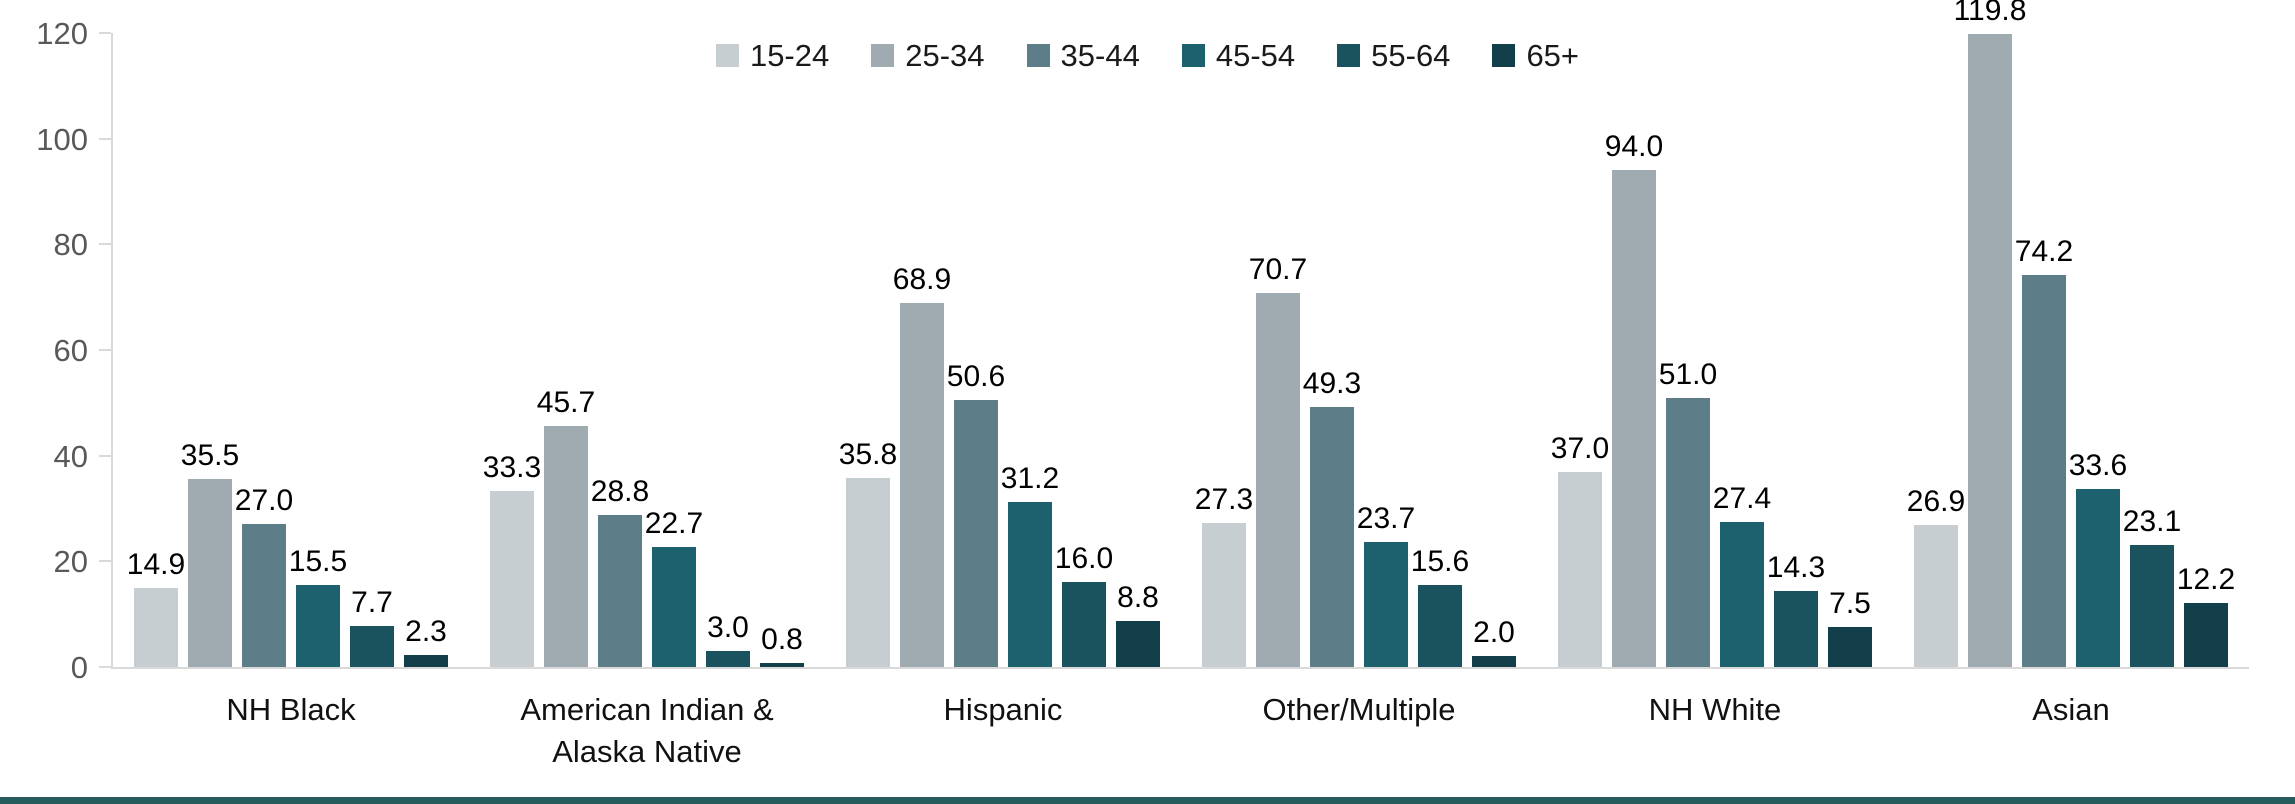 This screenshot has height=804, width=2295. Describe the element at coordinates (210, 554) in the screenshot. I see `bar-nh-black-25-34: 35.5` at that location.